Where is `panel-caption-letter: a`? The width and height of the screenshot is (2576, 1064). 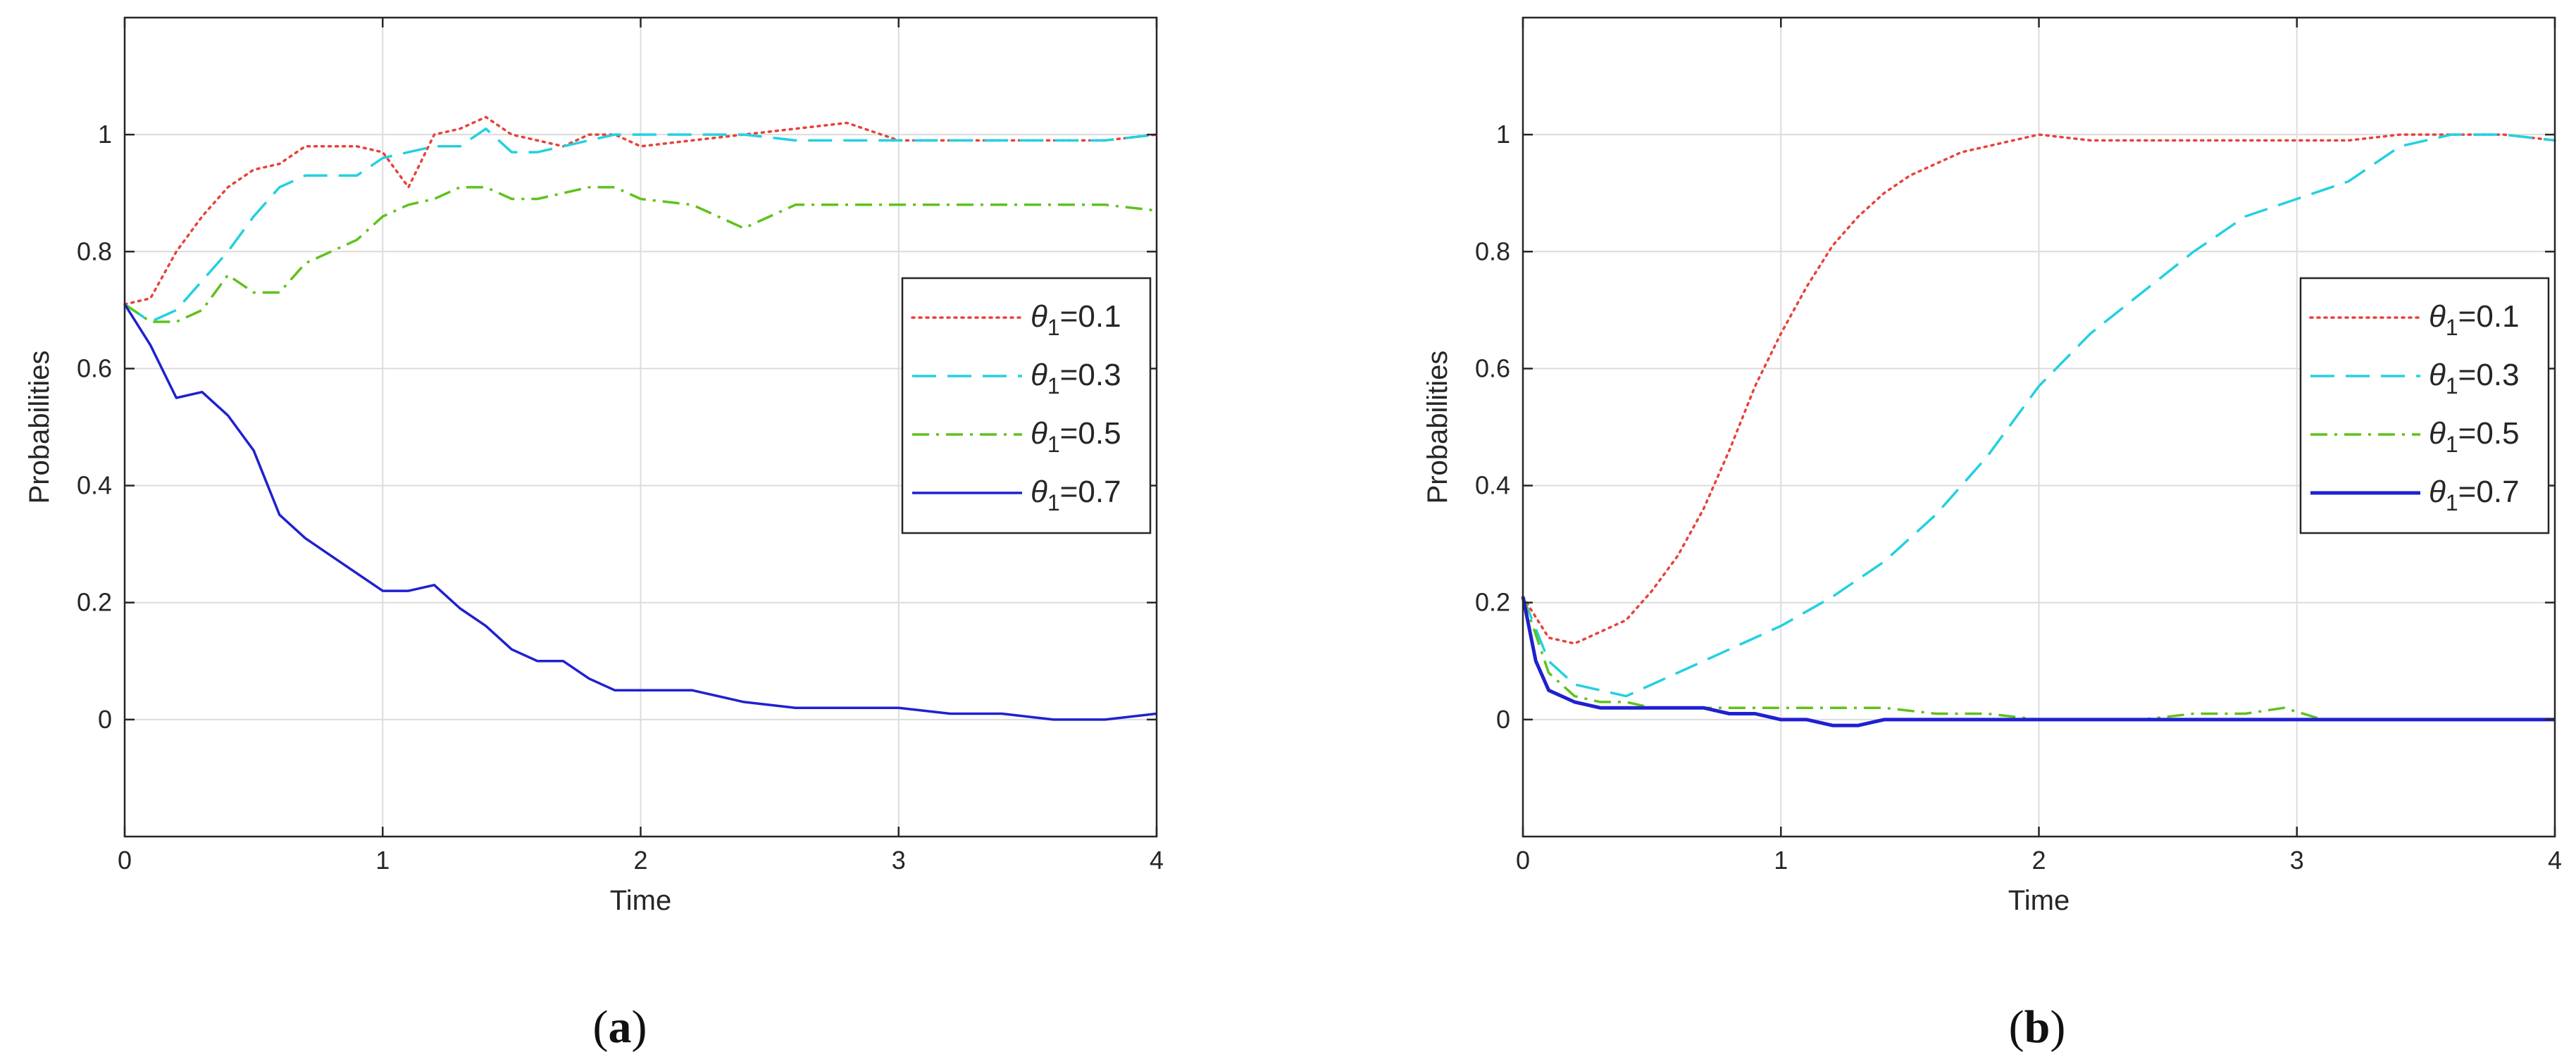 panel-caption-letter: a is located at coordinates (620, 1027).